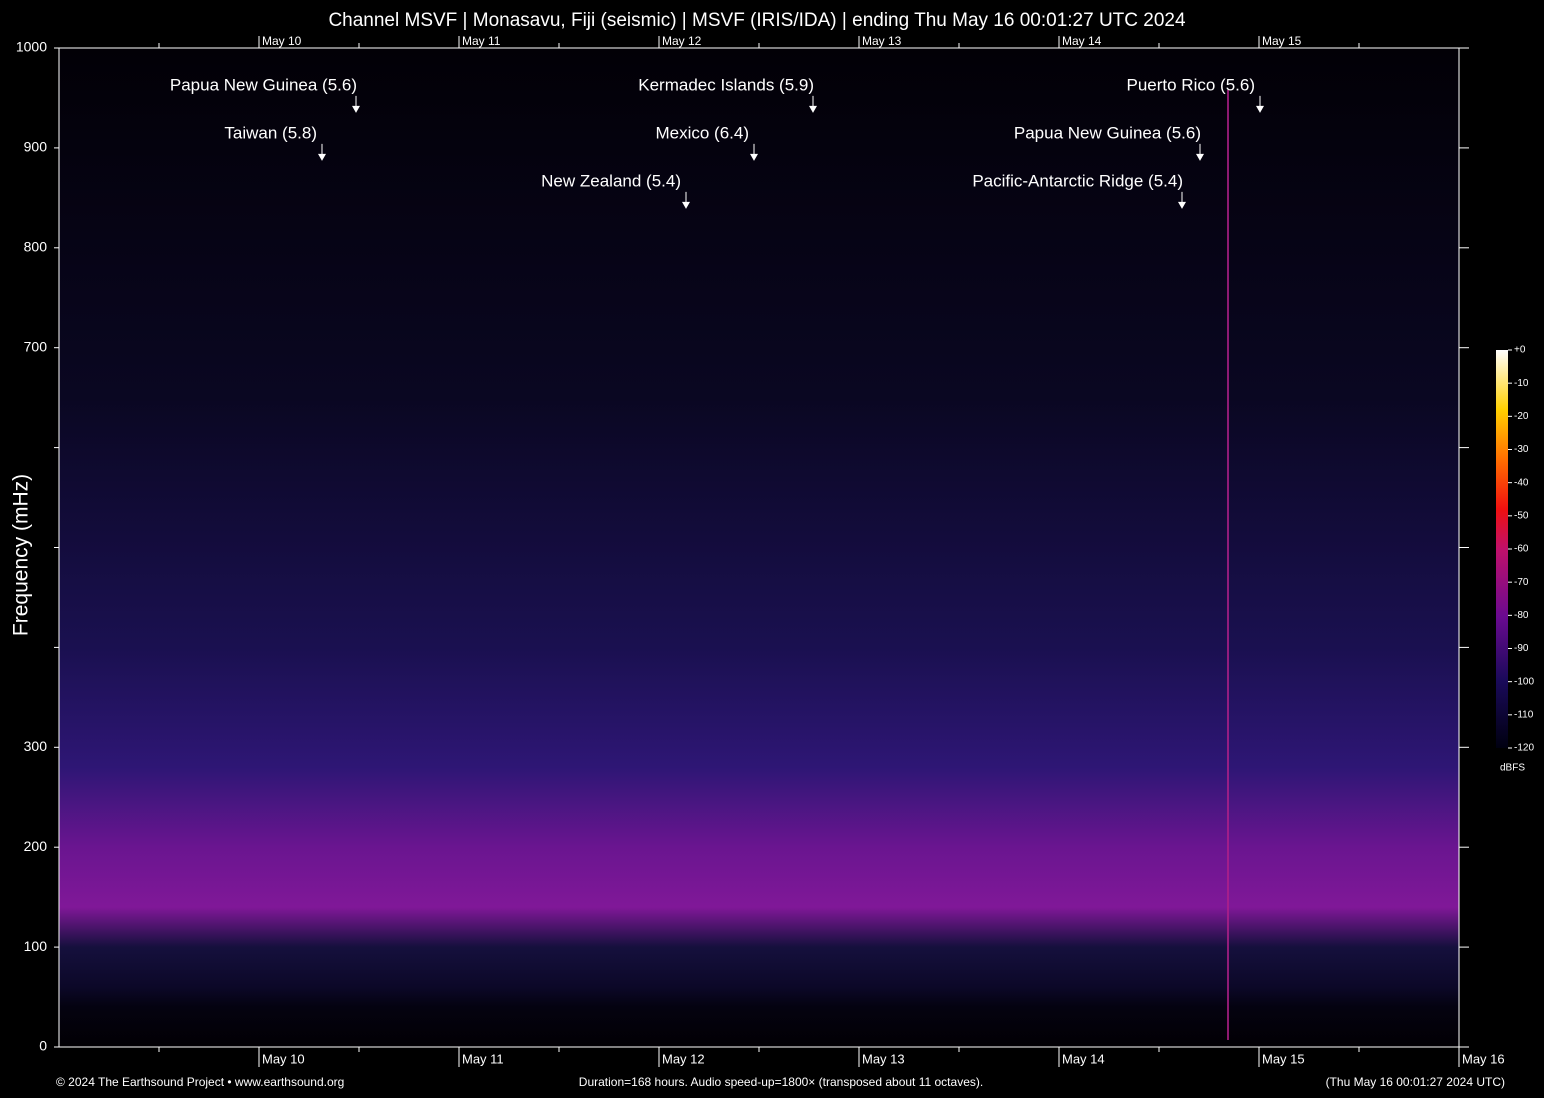  I want to click on y-tick-label: 200, so click(36, 846).